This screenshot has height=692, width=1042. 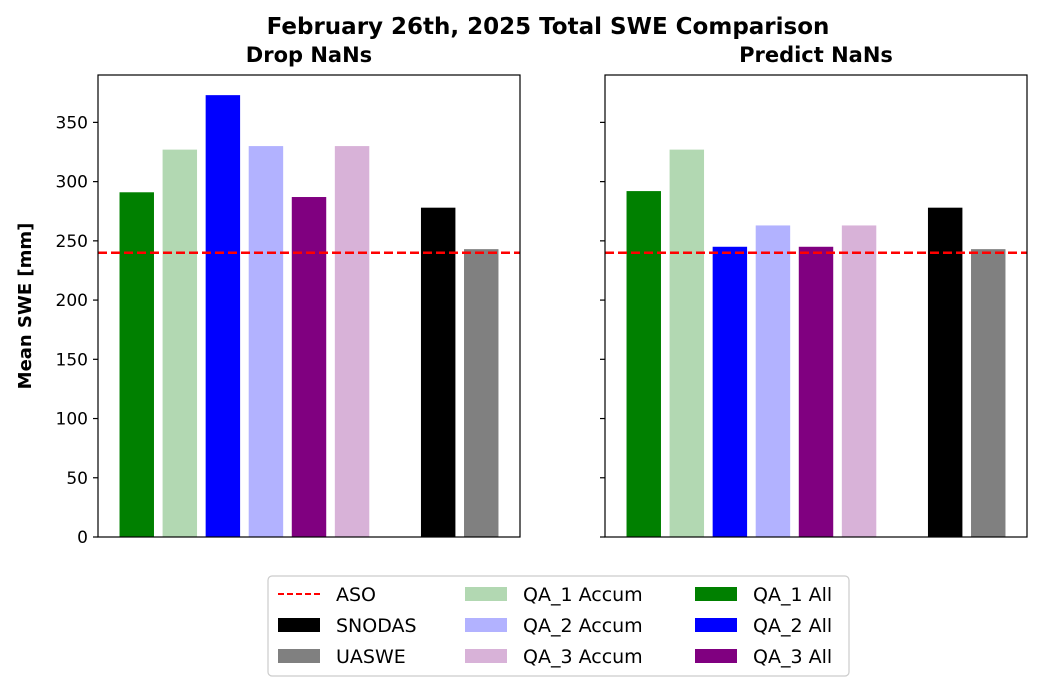 I want to click on panel-title: Drop NaNs, so click(x=309, y=55).